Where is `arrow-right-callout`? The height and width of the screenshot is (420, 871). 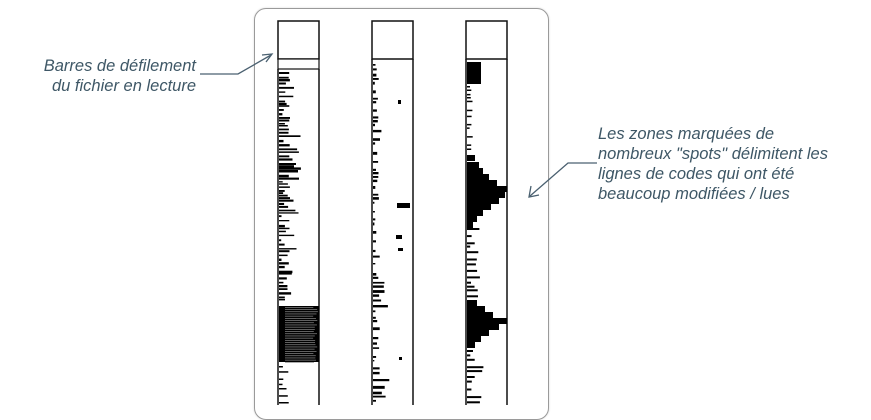 arrow-right-callout is located at coordinates (562, 180).